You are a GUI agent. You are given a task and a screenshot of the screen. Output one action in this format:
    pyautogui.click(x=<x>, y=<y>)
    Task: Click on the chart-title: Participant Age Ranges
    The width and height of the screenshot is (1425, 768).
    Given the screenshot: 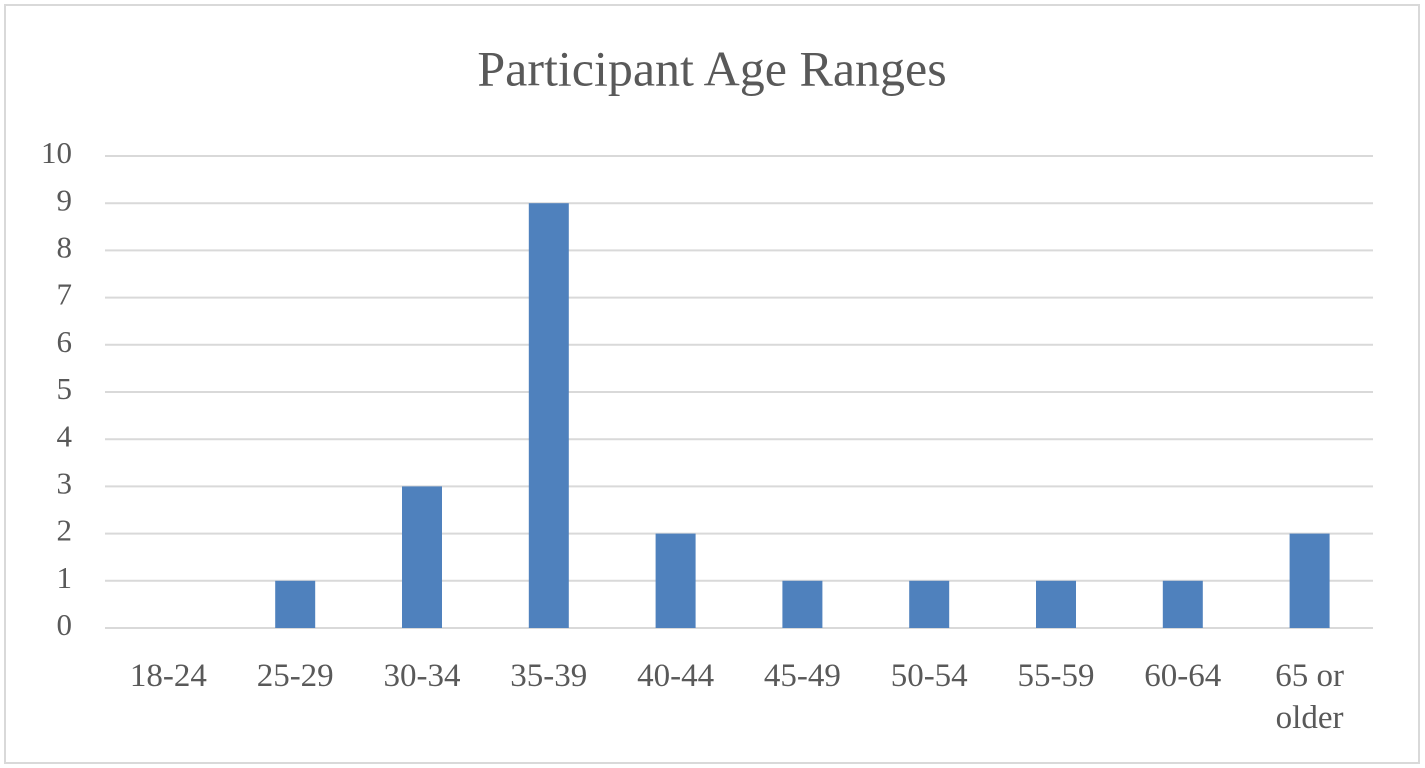 What is the action you would take?
    pyautogui.click(x=711, y=68)
    